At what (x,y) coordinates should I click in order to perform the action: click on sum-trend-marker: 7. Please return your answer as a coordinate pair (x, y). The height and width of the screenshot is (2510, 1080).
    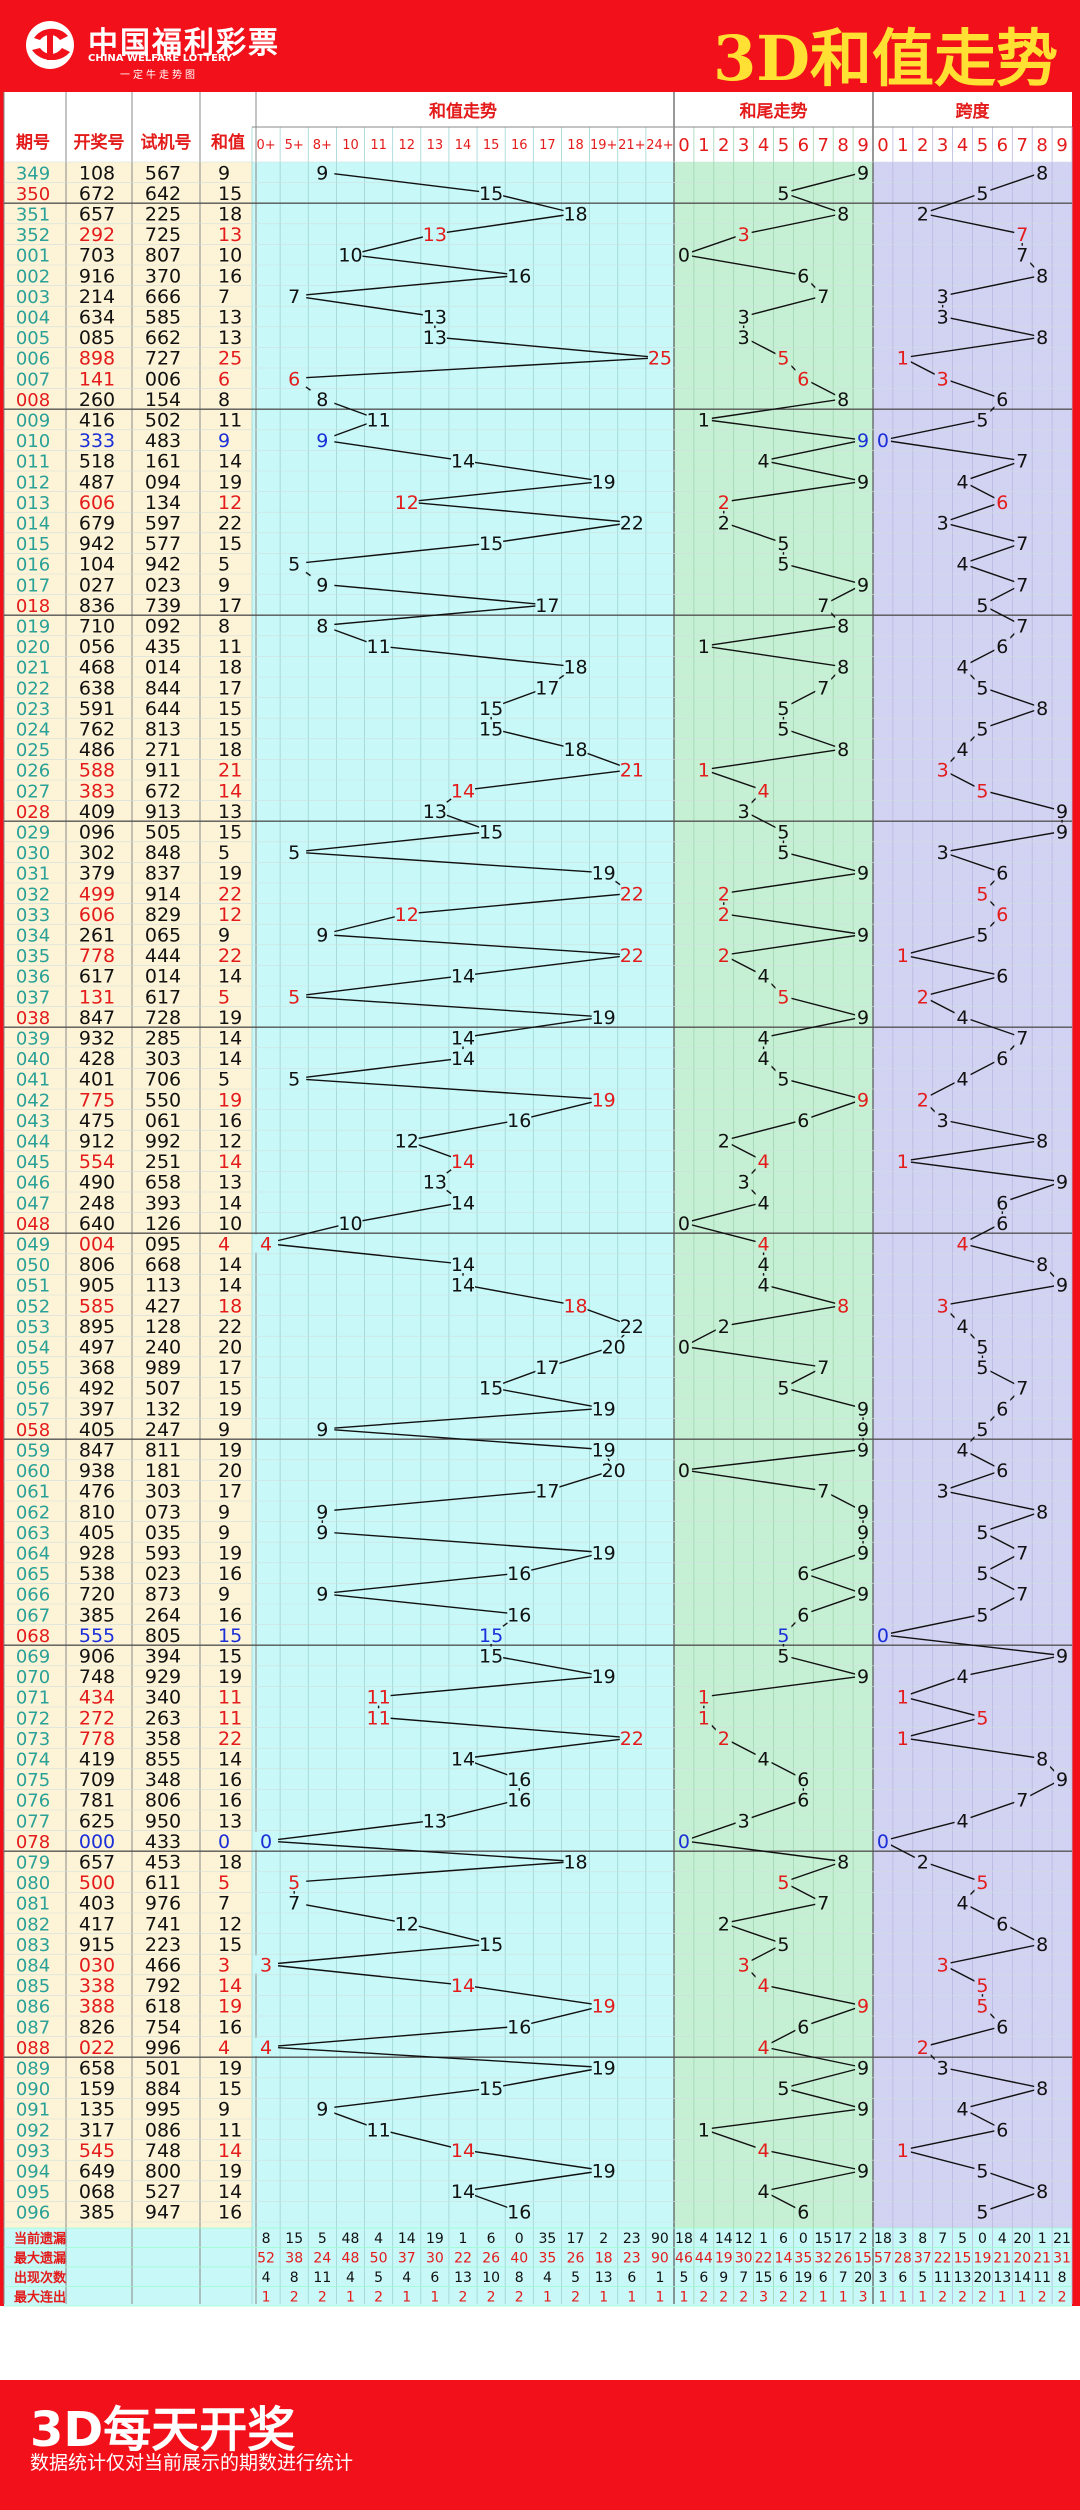
    Looking at the image, I should click on (294, 1904).